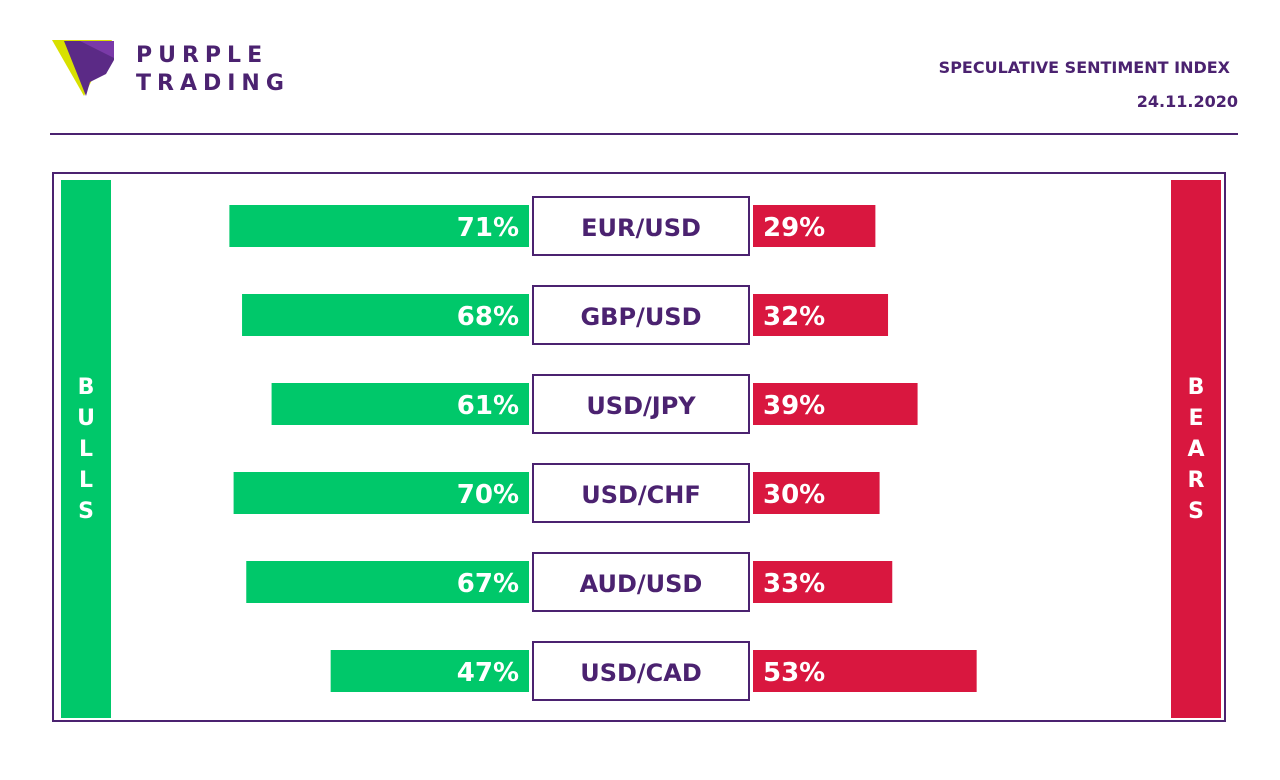  What do you see at coordinates (488, 495) in the screenshot?
I see `bulls-value-label: 70%` at bounding box center [488, 495].